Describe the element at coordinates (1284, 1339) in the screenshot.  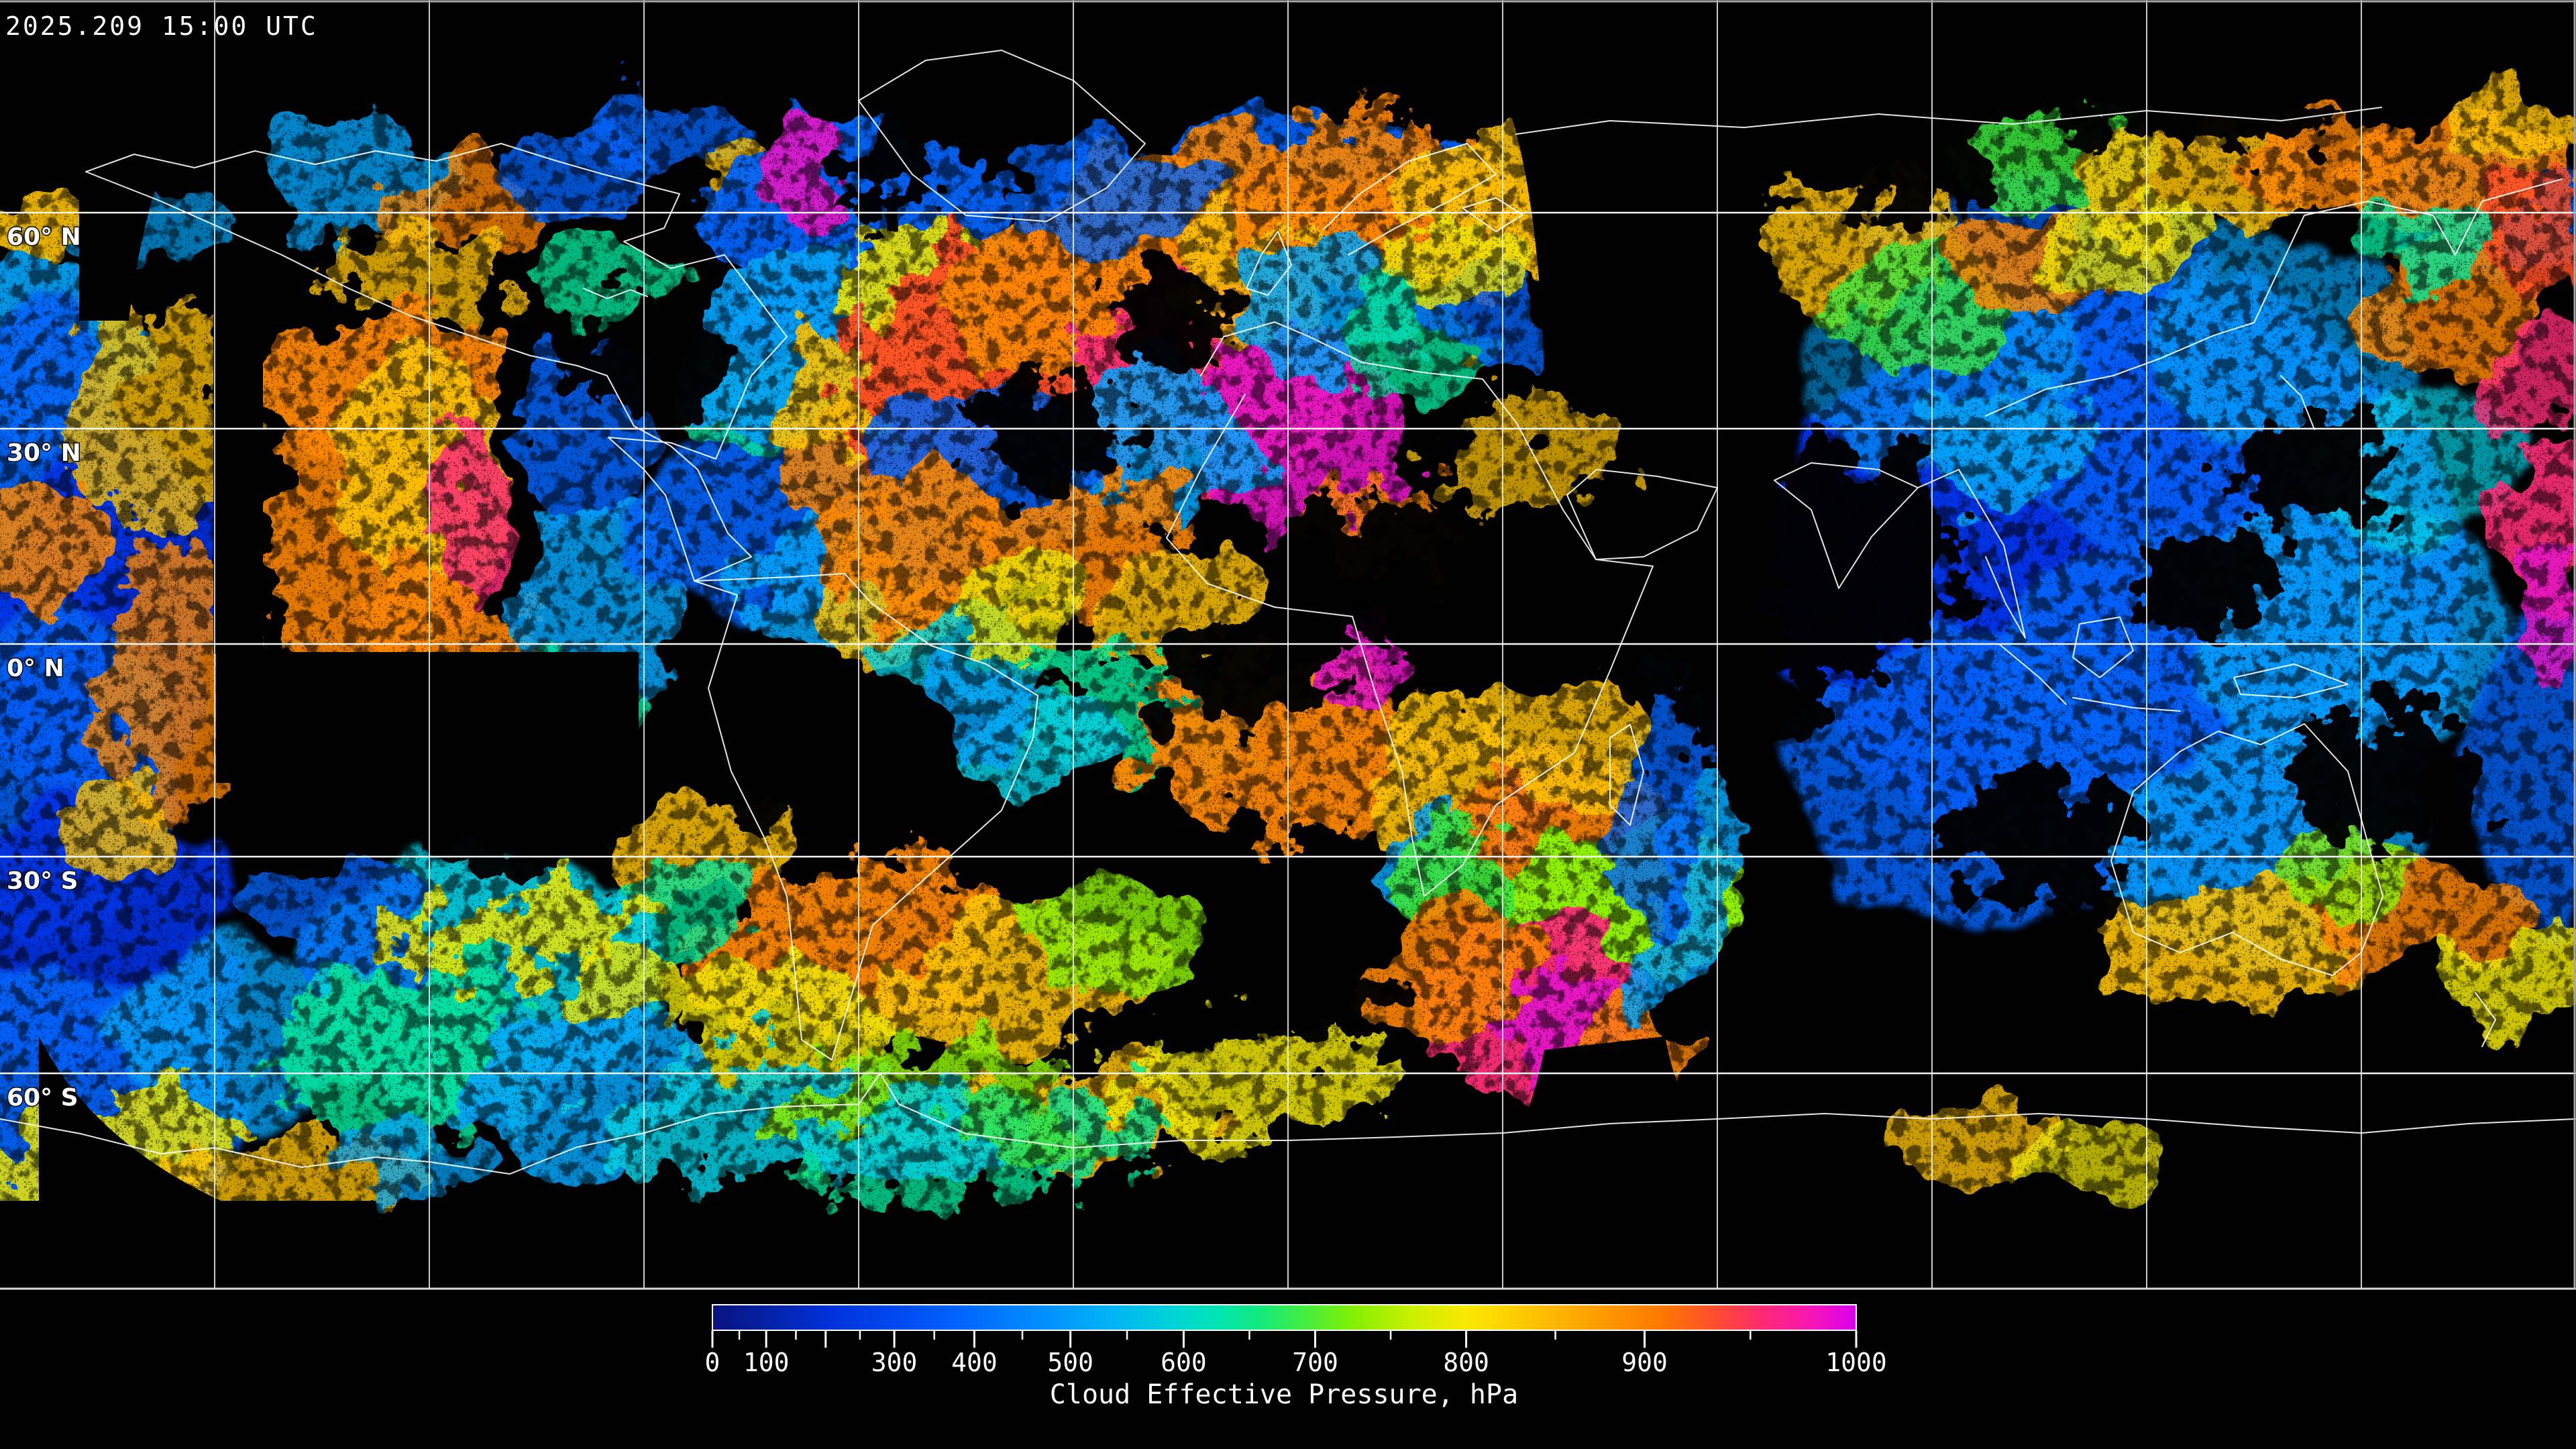
I see `colorbar-ticks` at that location.